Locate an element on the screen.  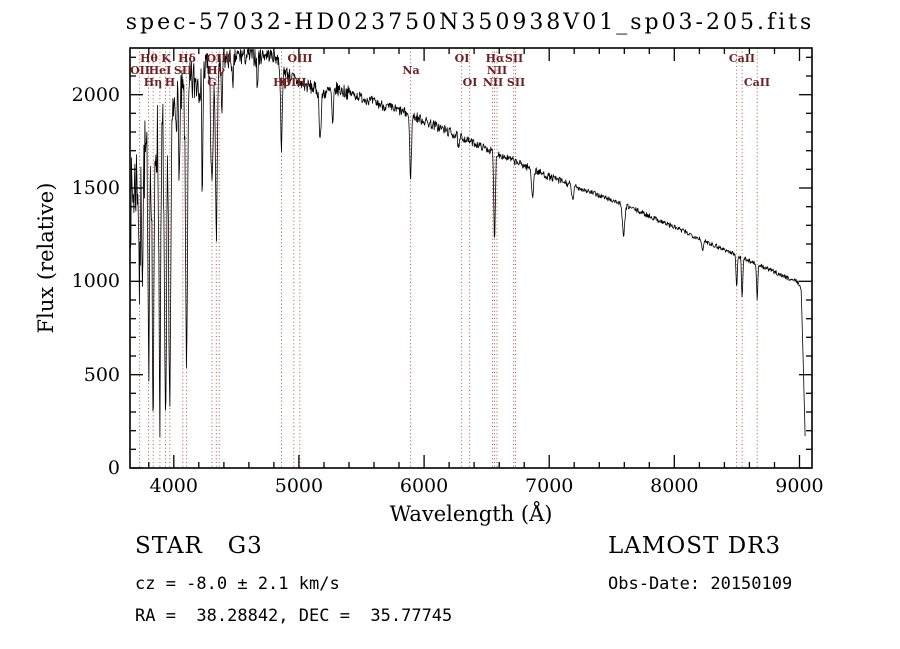
spectral-line-label: Hβ is located at coordinates (282, 82).